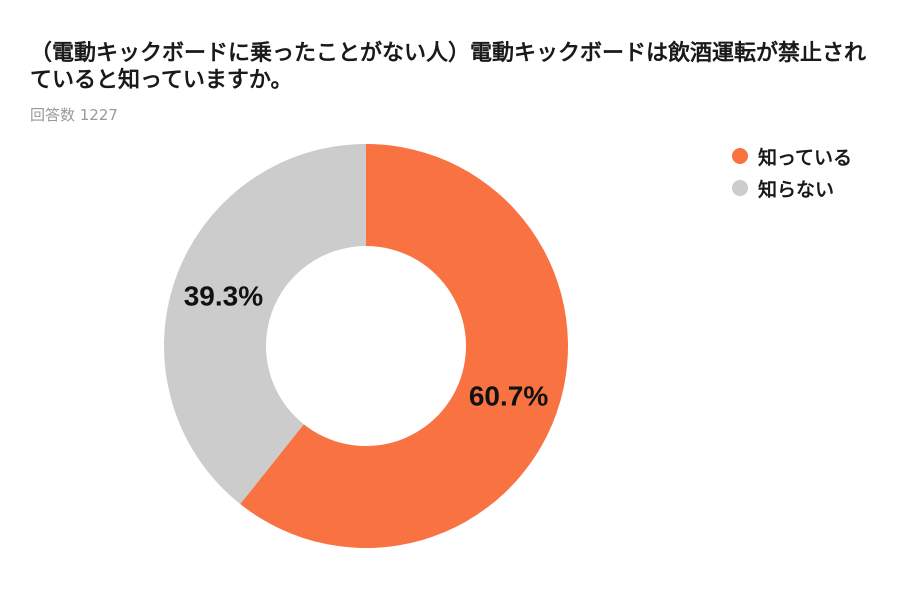  Describe the element at coordinates (223, 296) in the screenshot. I see `slice-label-not-know: 39.3%` at that location.